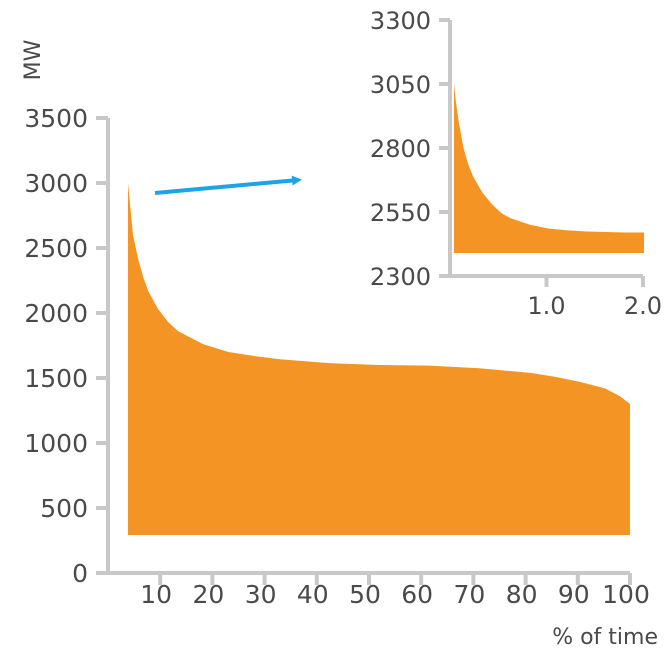 The image size is (669, 657). I want to click on main-y-tick-label: 500, so click(64, 508).